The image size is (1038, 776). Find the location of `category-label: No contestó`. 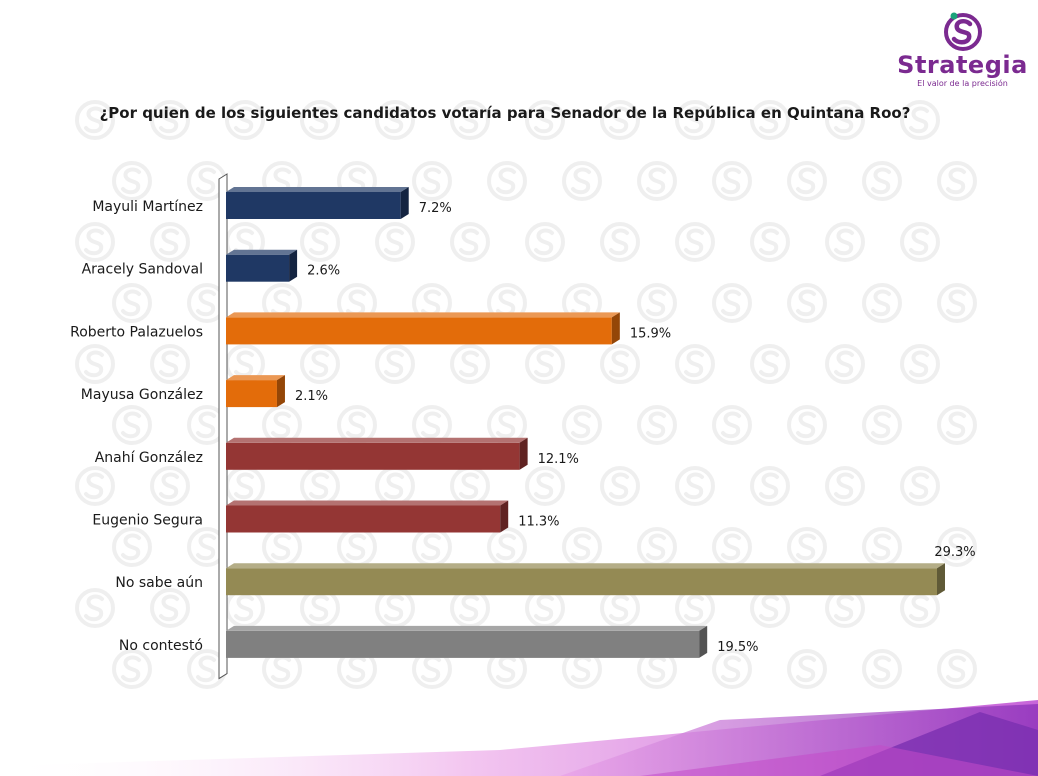

category-label: No contestó is located at coordinates (161, 646).